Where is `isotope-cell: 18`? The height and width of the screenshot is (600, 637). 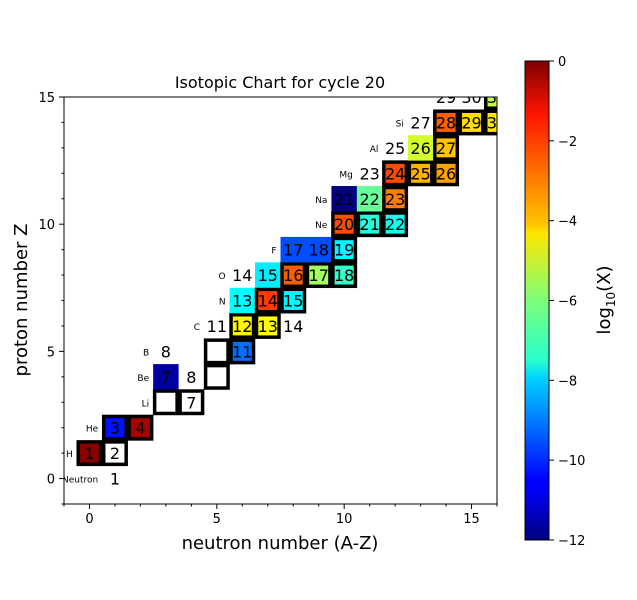 isotope-cell: 18 is located at coordinates (318, 249).